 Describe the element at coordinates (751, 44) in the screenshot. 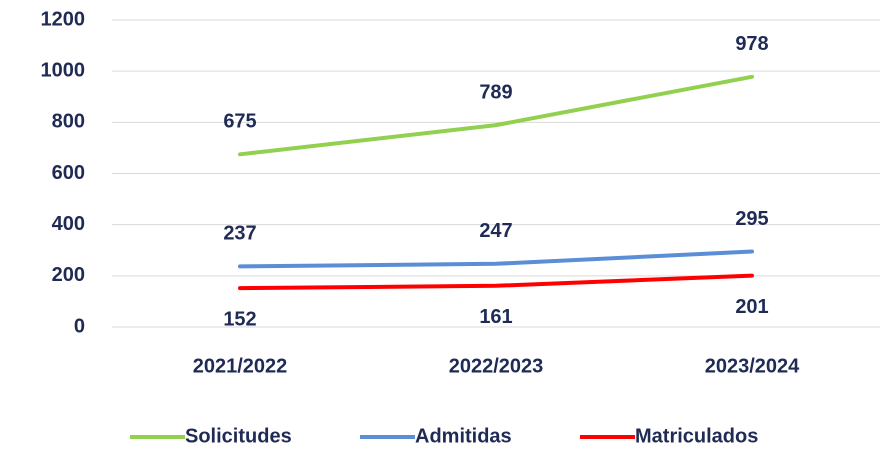

I see `data-label: 978` at that location.